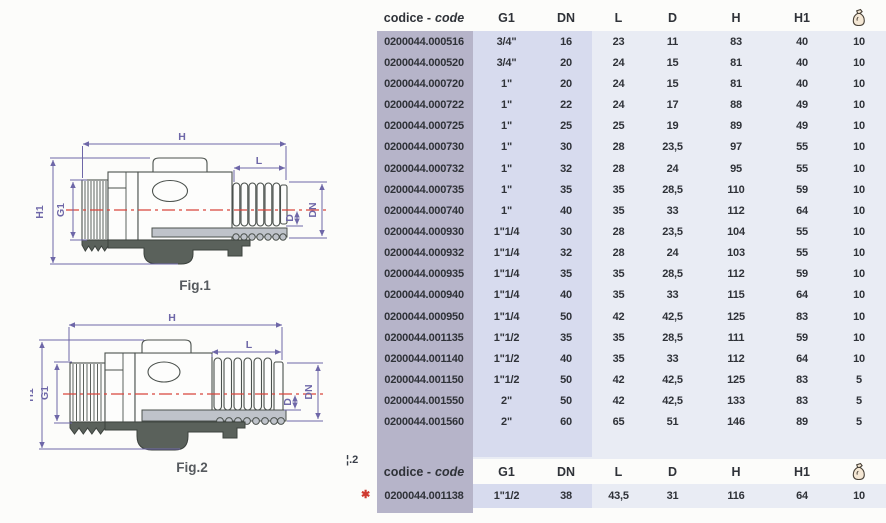  What do you see at coordinates (424, 189) in the screenshot?
I see `cell-code: 0200044.000735` at bounding box center [424, 189].